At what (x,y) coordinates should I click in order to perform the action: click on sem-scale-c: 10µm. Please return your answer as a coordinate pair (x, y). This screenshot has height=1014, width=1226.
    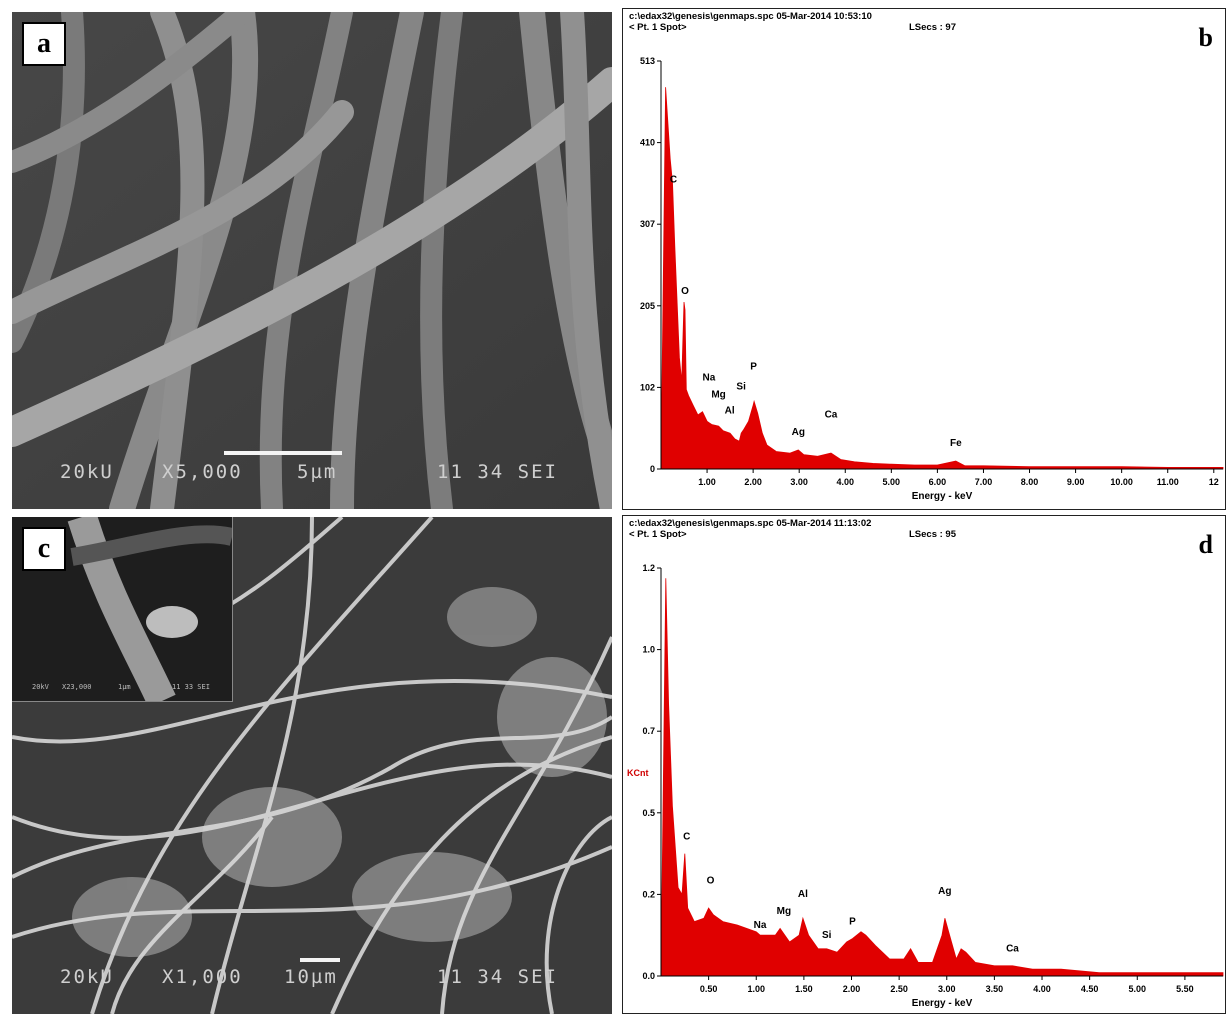
    Looking at the image, I should click on (311, 977).